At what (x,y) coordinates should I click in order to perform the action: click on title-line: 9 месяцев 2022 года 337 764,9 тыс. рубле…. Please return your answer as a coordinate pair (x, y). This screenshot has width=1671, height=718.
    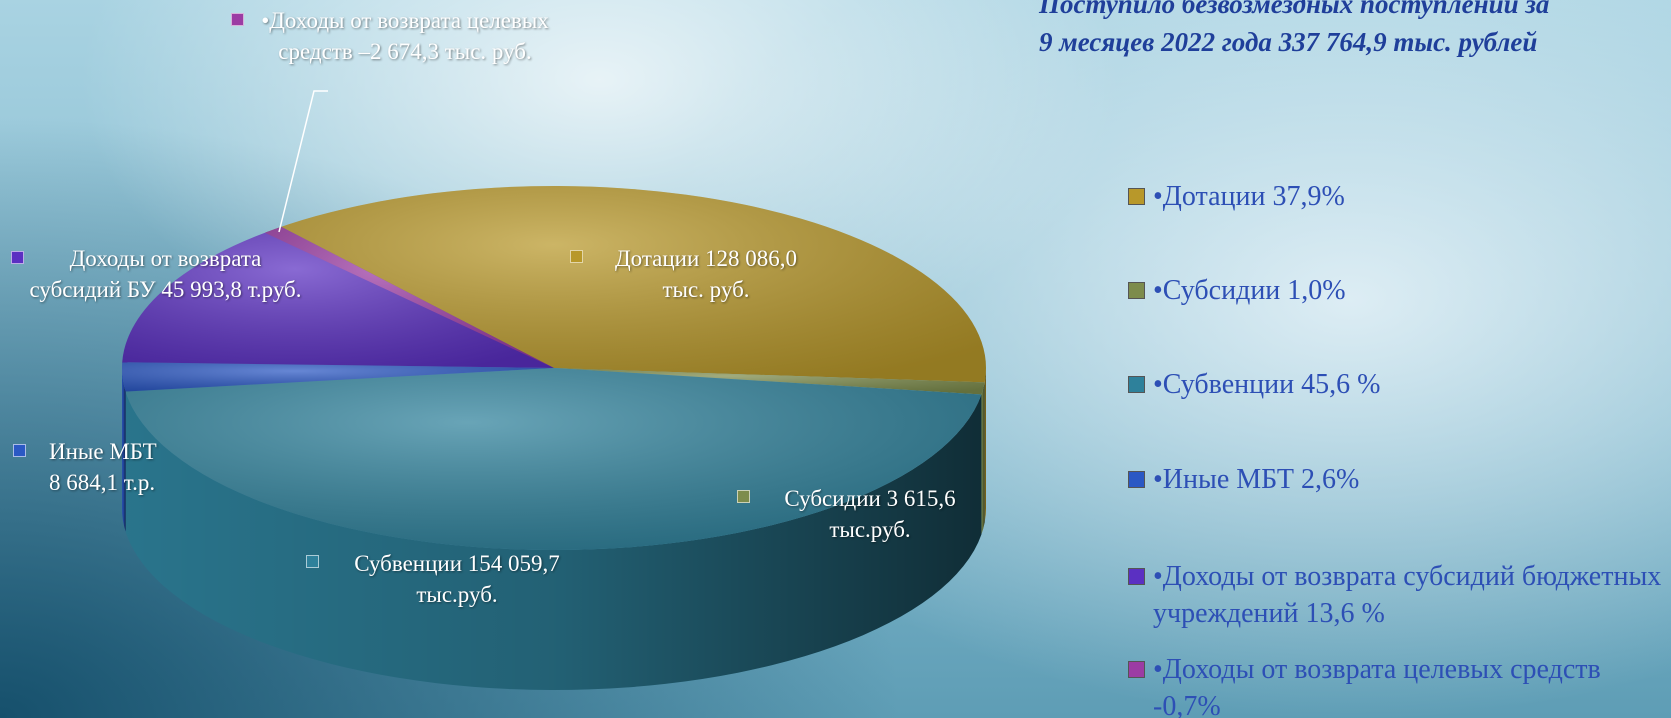
    Looking at the image, I should click on (1288, 42).